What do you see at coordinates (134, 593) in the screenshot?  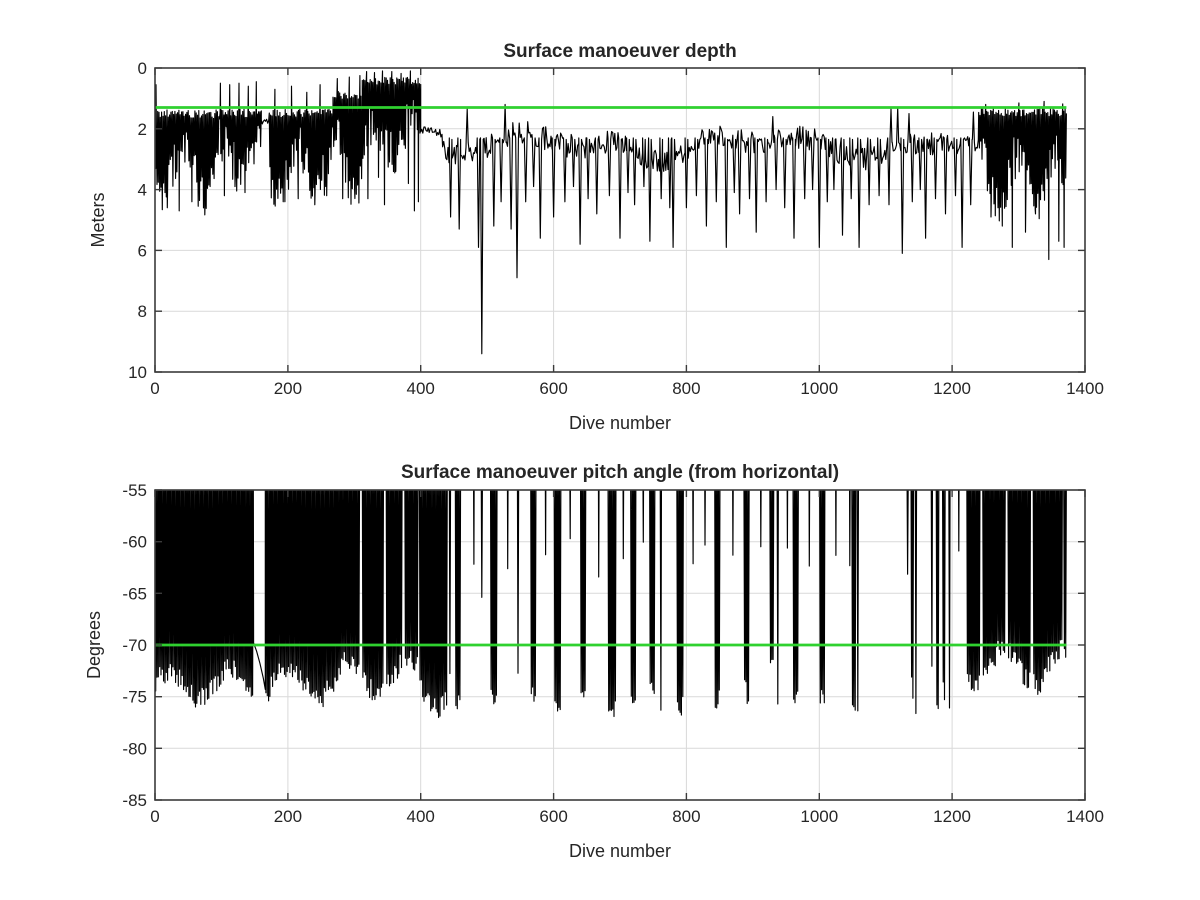 I see `y-tick-label: -65` at bounding box center [134, 593].